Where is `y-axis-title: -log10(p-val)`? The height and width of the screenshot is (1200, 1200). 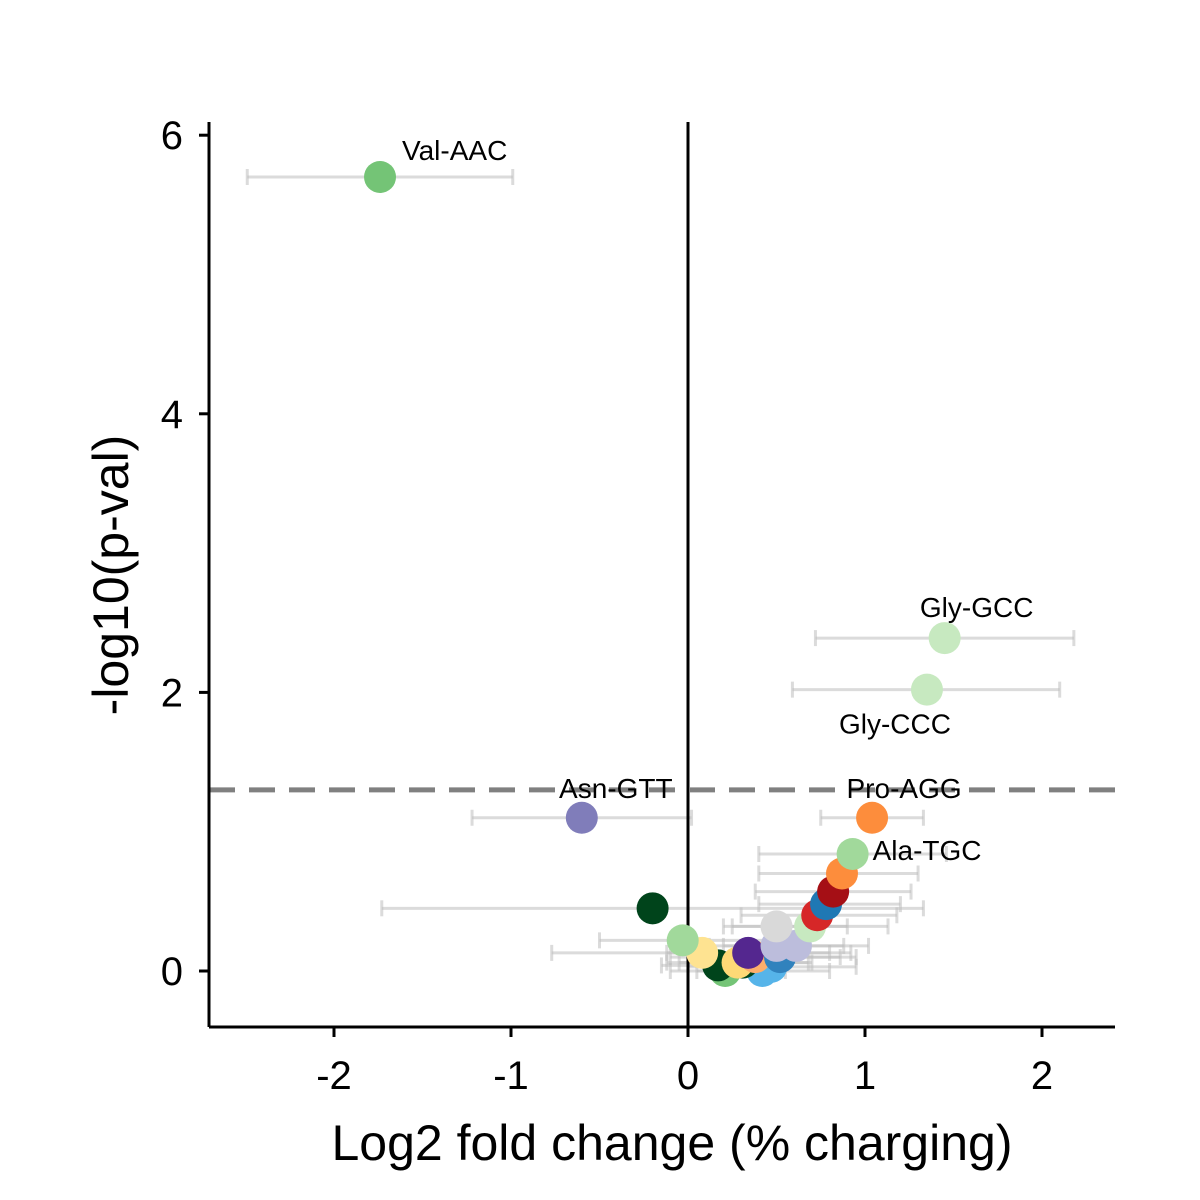
y-axis-title: -log10(p-val) is located at coordinates (111, 575).